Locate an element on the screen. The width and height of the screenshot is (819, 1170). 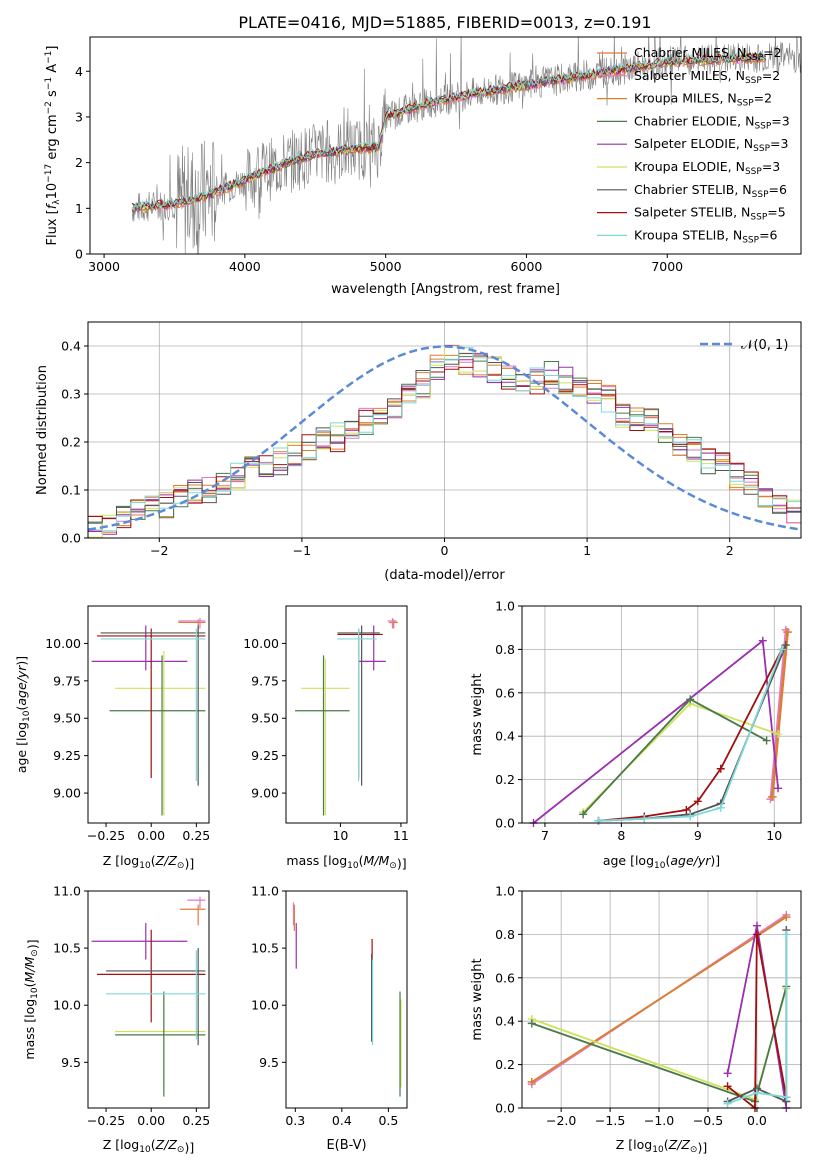
legend-entry: Salpeter MILES, NSSP=2 is located at coordinates (707, 77).